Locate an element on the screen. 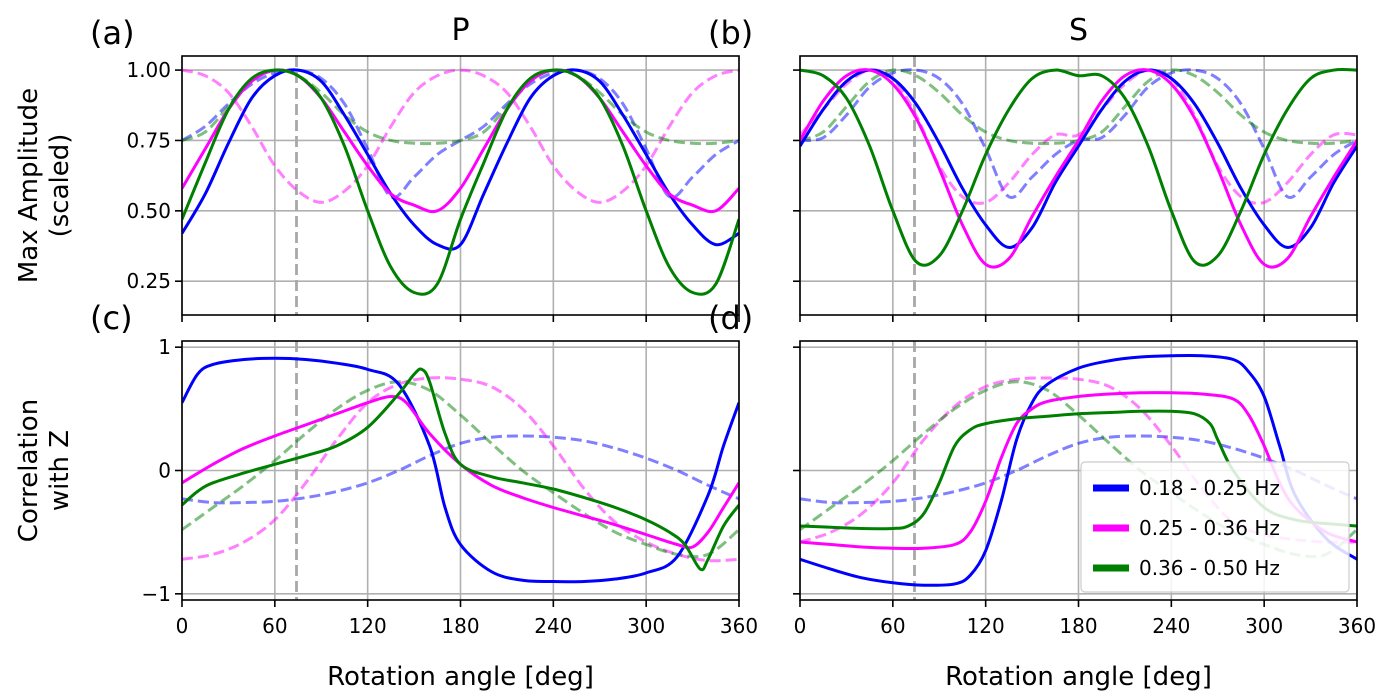 The width and height of the screenshot is (1400, 700). legend-box is located at coordinates (1215, 527).